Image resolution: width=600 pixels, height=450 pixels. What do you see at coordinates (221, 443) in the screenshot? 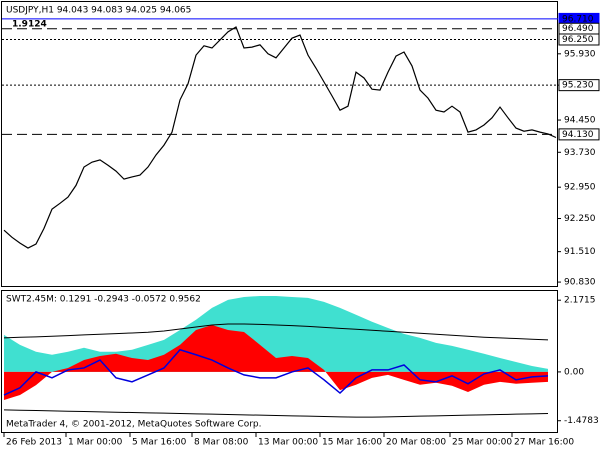
I see `x-tick-label: 8 Mar 08:00` at bounding box center [221, 443].